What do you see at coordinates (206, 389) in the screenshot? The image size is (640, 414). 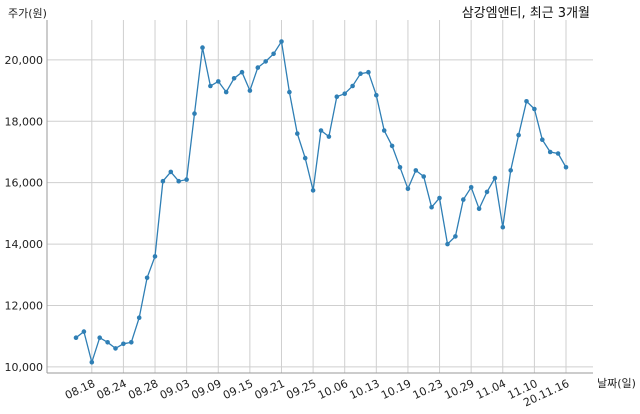 I see `x-tick-label: 09.09` at bounding box center [206, 389].